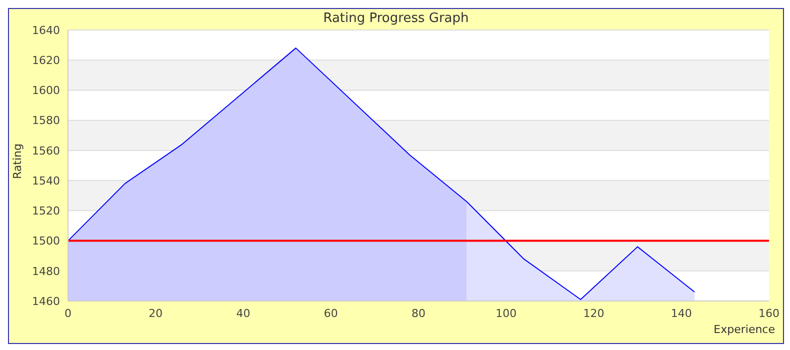  What do you see at coordinates (331, 313) in the screenshot?
I see `x-tick-label: 60` at bounding box center [331, 313].